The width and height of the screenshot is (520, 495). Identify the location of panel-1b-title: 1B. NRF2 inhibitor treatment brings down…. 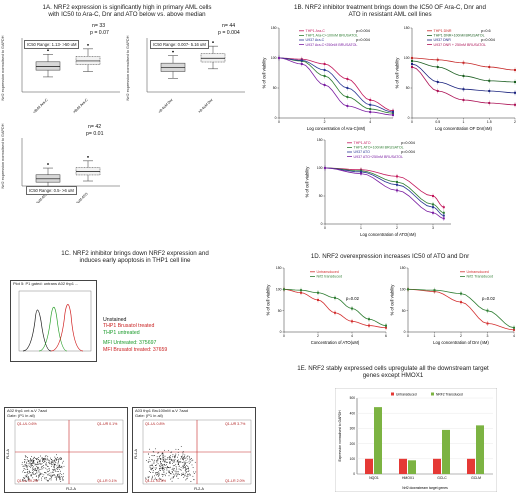
(390, 11).